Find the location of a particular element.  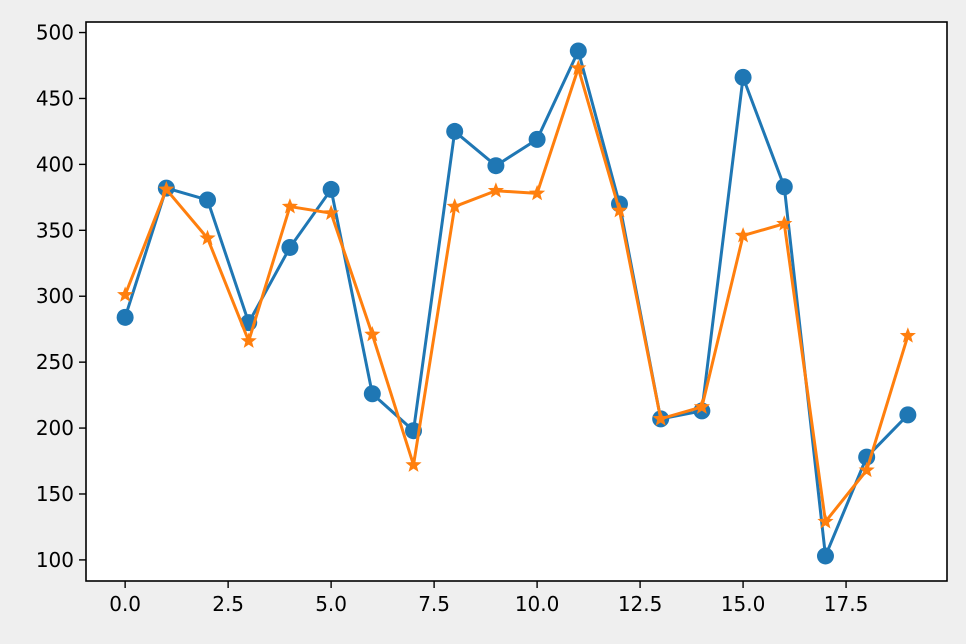

x-tick-label: 2.5 is located at coordinates (228, 604).